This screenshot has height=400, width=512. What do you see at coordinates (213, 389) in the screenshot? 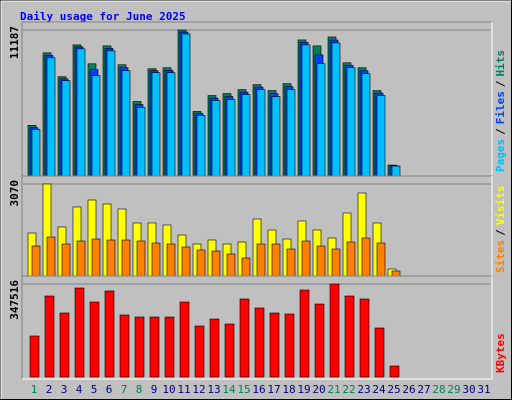
I see `x-tick-label: 13` at bounding box center [213, 389].